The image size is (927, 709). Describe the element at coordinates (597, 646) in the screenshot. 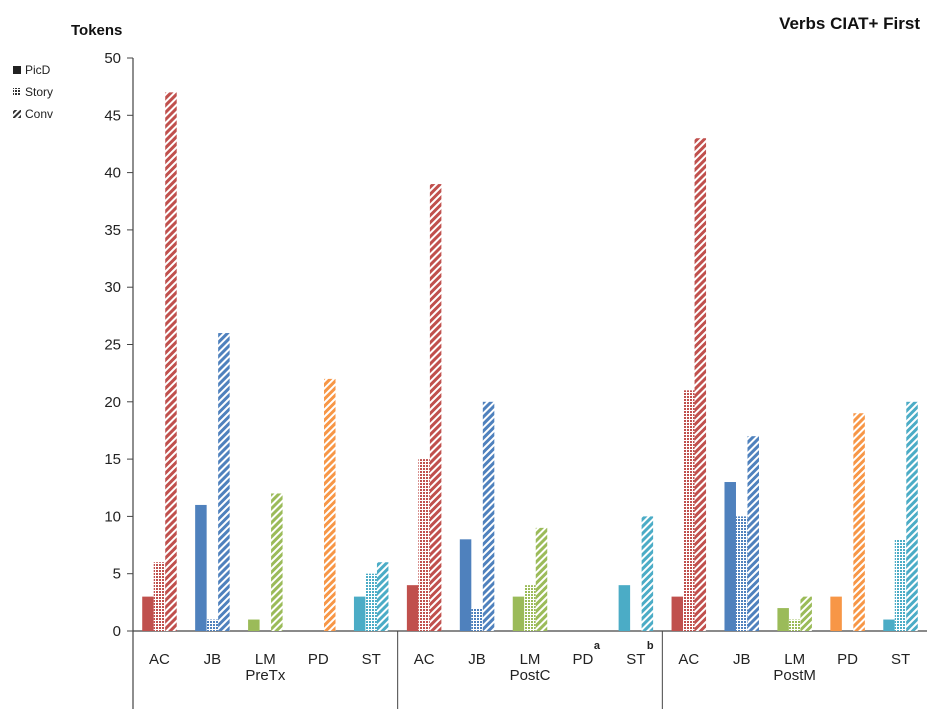

I see `annotation: a` at that location.